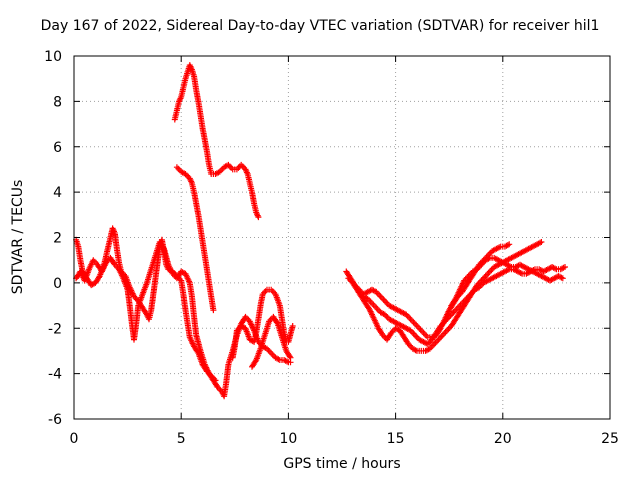  What do you see at coordinates (53, 57) in the screenshot?
I see `y-tick-label: 10` at bounding box center [53, 57].